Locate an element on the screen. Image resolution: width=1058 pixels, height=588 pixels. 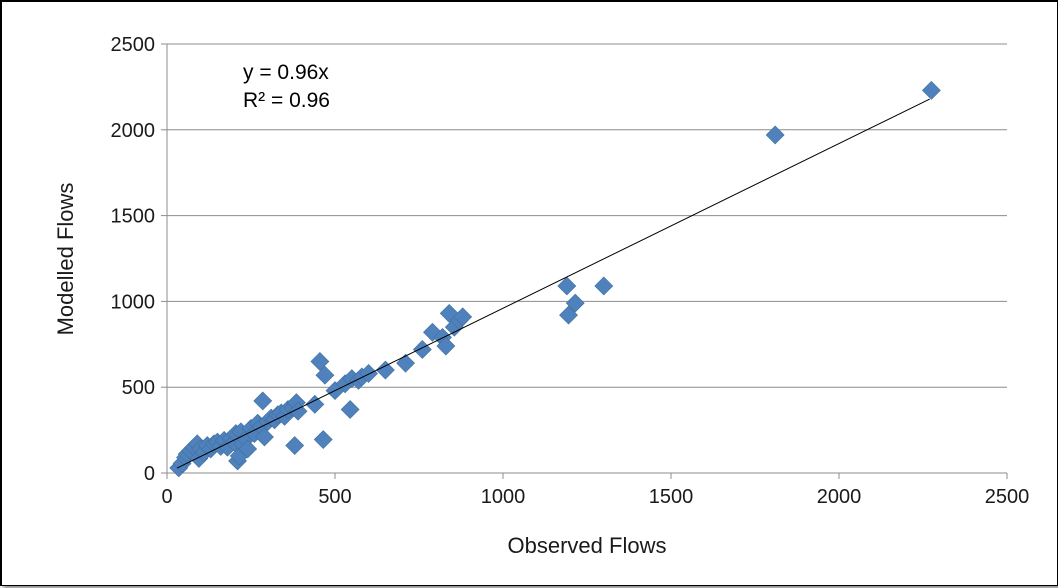
y-axis-title: Modelled Flows is located at coordinates (65, 259).